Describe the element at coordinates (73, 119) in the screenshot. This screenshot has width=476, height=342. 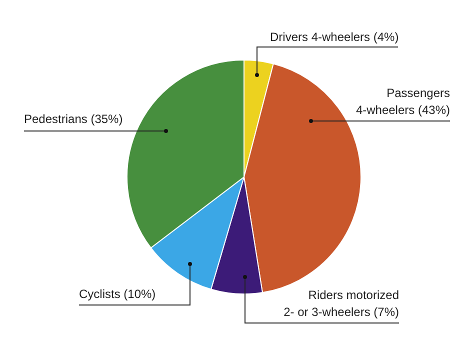
I see `slice-label: Pedestrians (35%)` at that location.